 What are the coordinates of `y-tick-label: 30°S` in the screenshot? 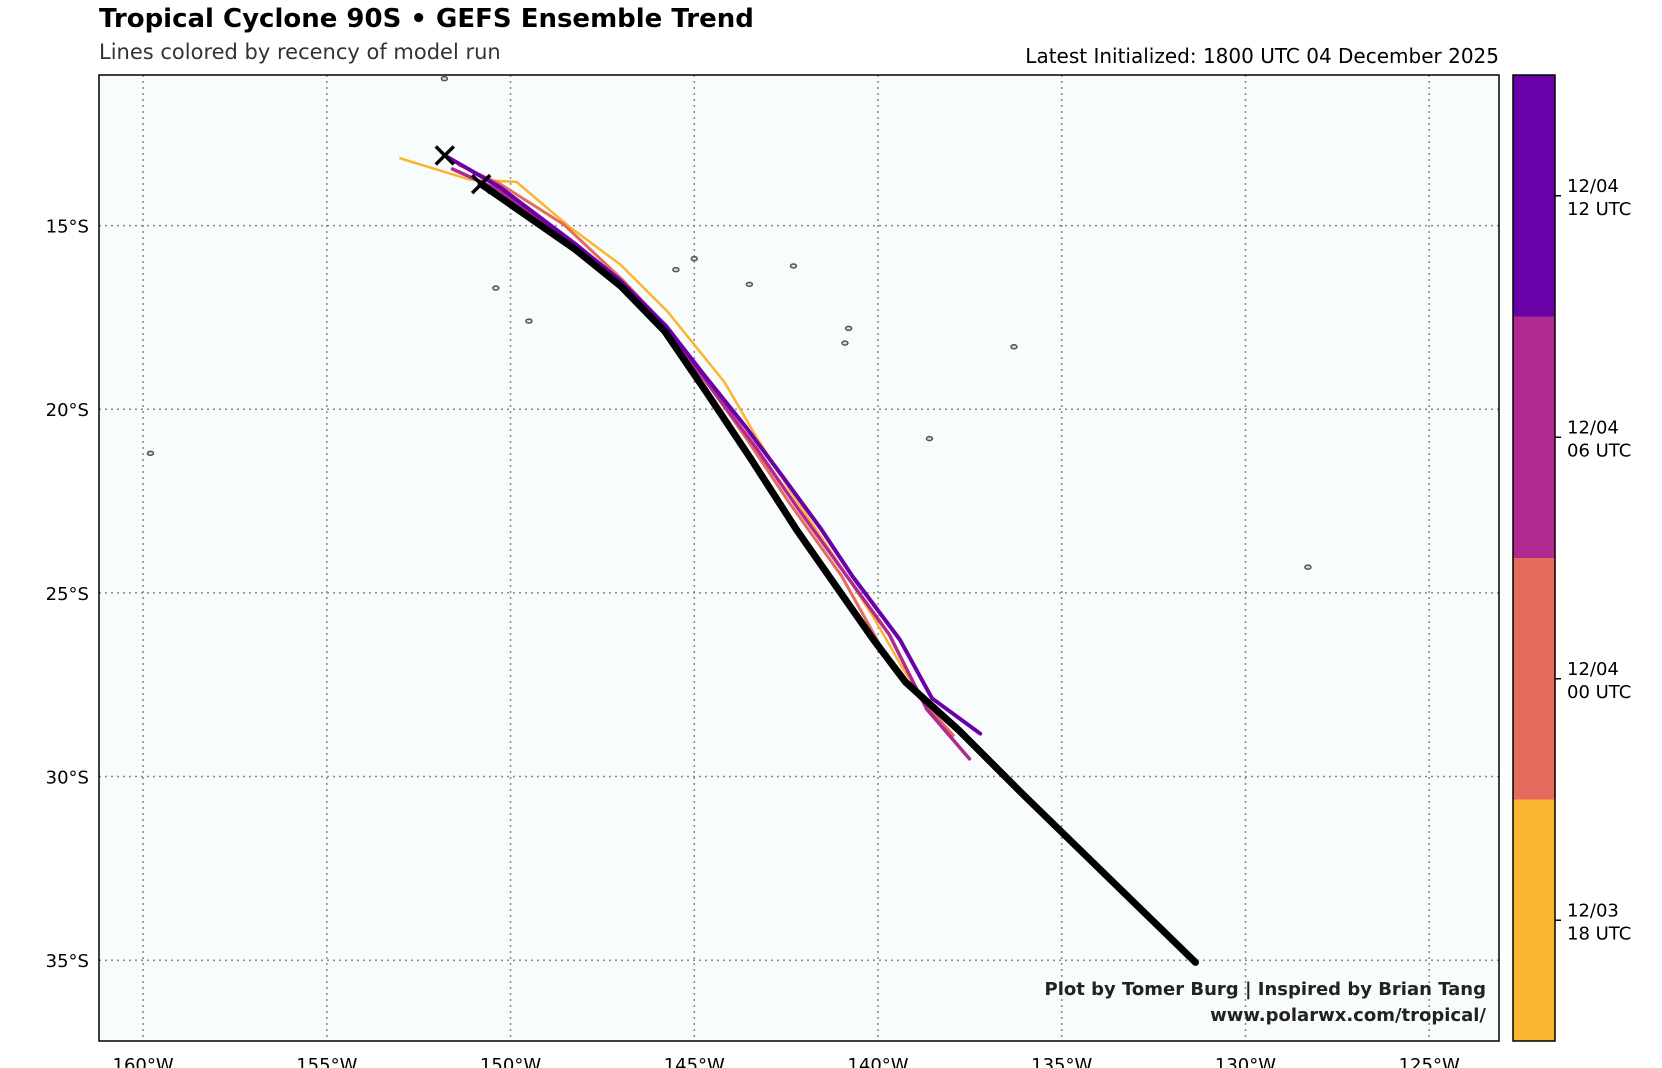 It's located at (67, 778).